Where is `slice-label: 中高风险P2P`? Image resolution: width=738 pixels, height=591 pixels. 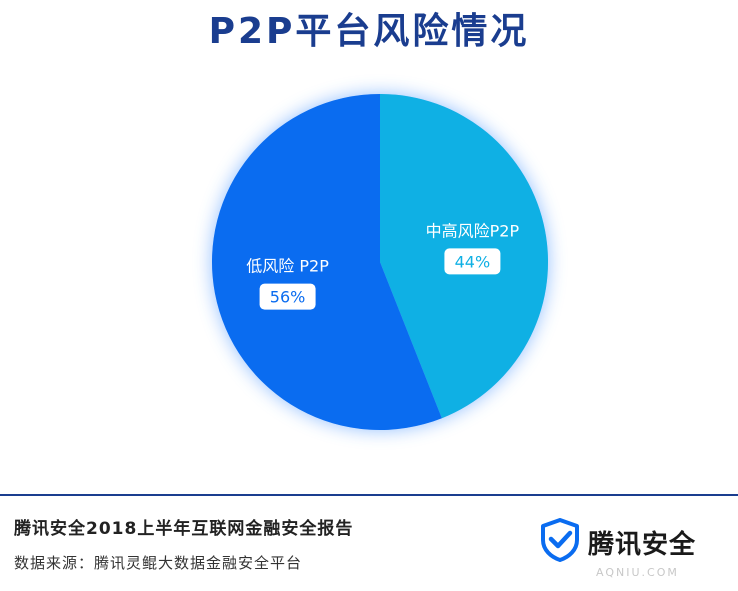
slice-label: 中高风险P2P is located at coordinates (473, 230).